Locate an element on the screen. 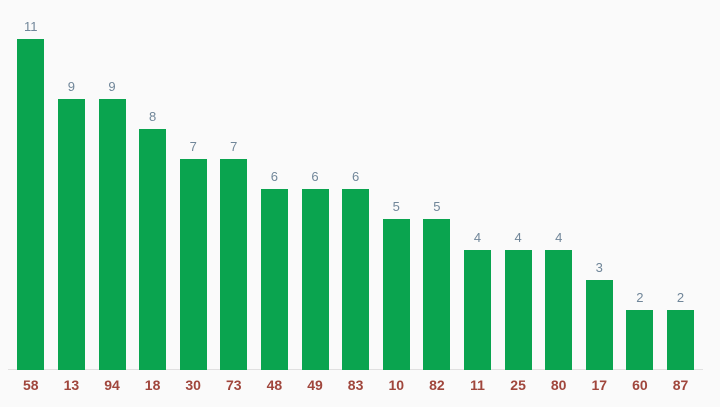  category-label: 13 is located at coordinates (71, 385).